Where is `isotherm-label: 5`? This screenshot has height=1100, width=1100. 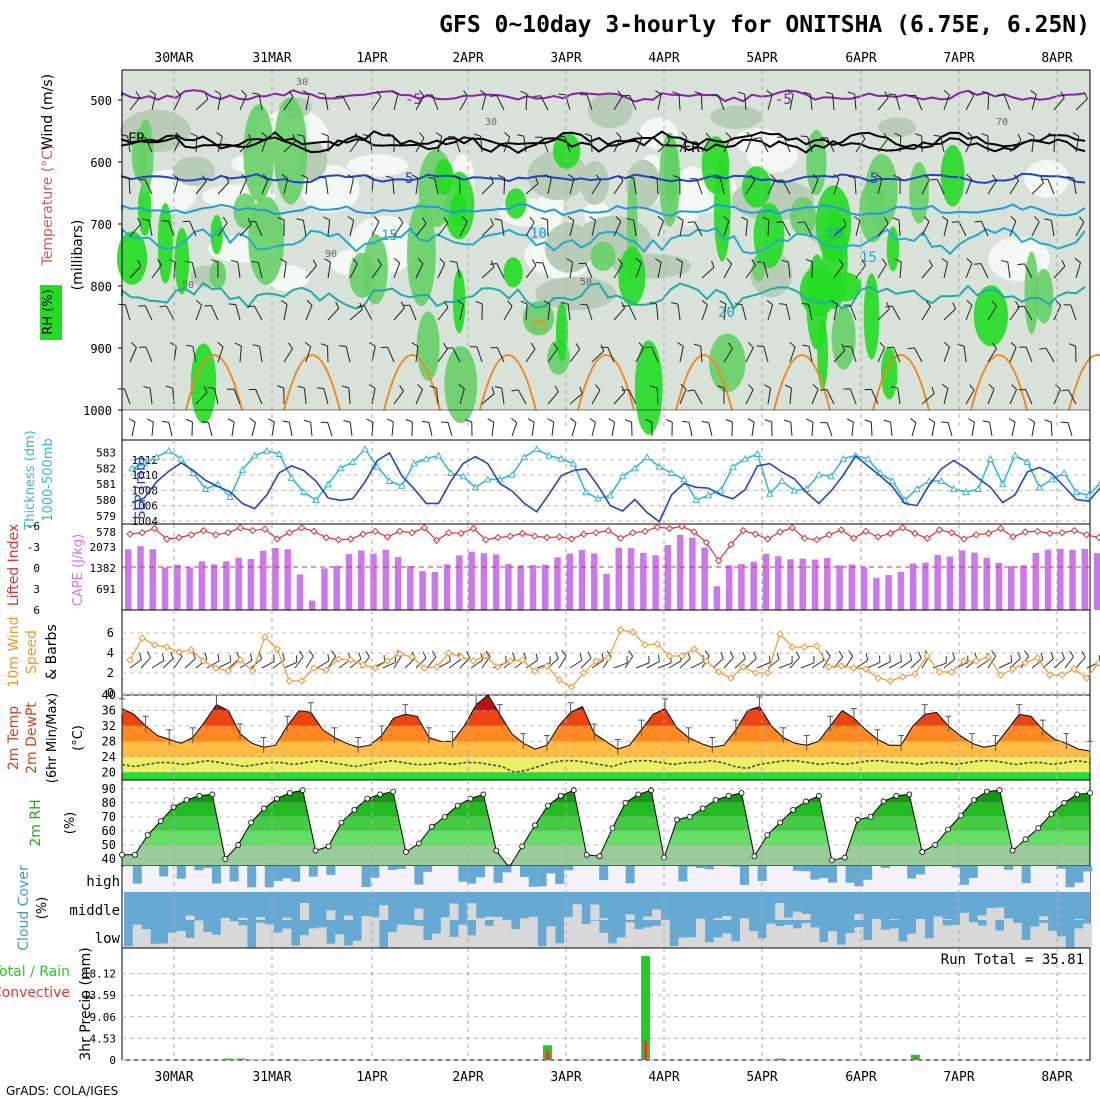 isotherm-label: 5 is located at coordinates (409, 179).